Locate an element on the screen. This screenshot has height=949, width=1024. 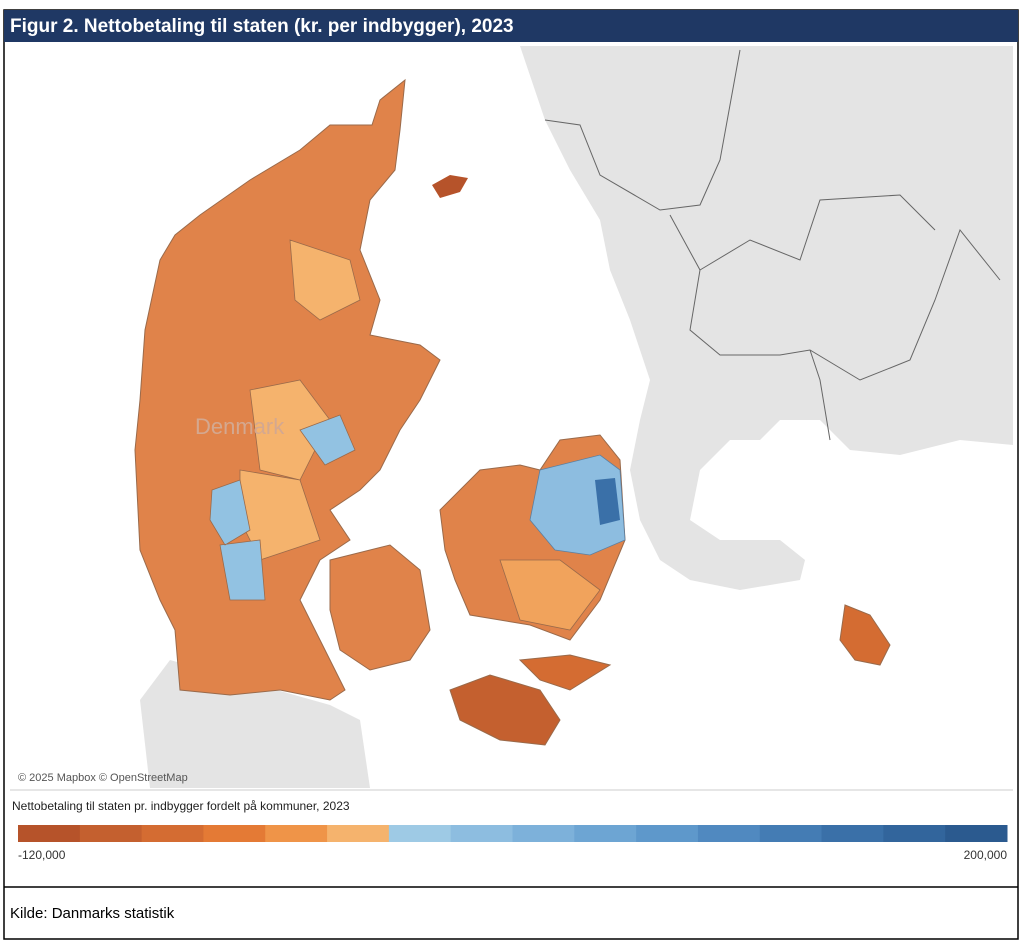
source: Kilde: Danmarks statistik is located at coordinates (92, 913).